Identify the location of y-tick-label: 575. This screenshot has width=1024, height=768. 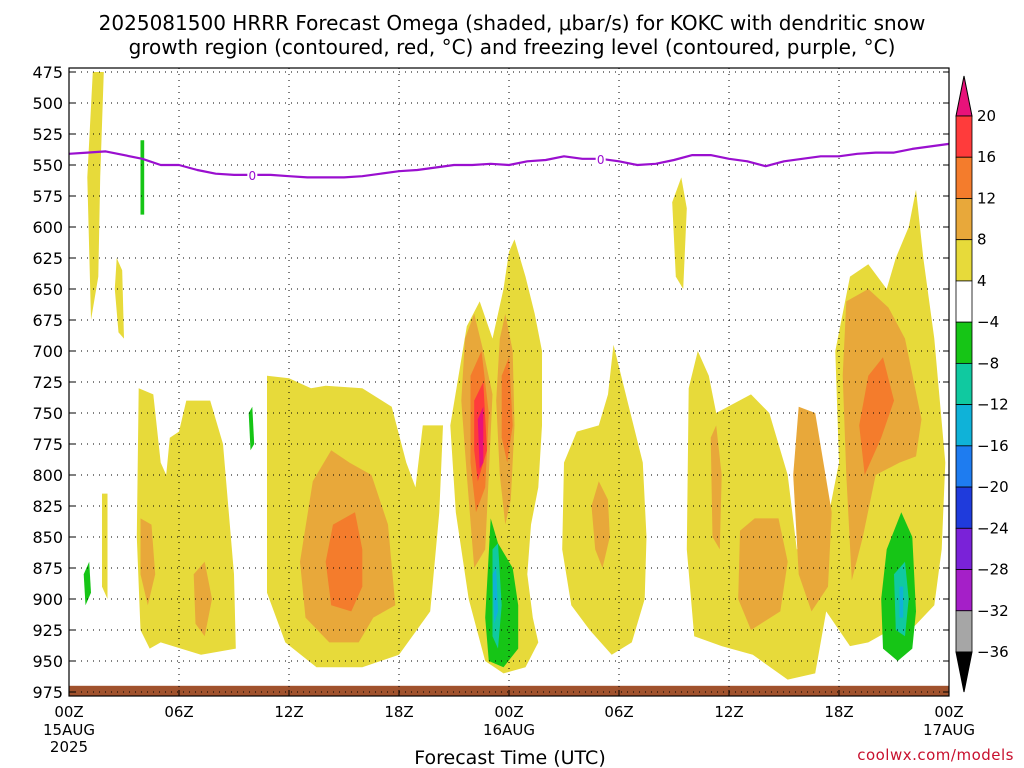
(47, 196).